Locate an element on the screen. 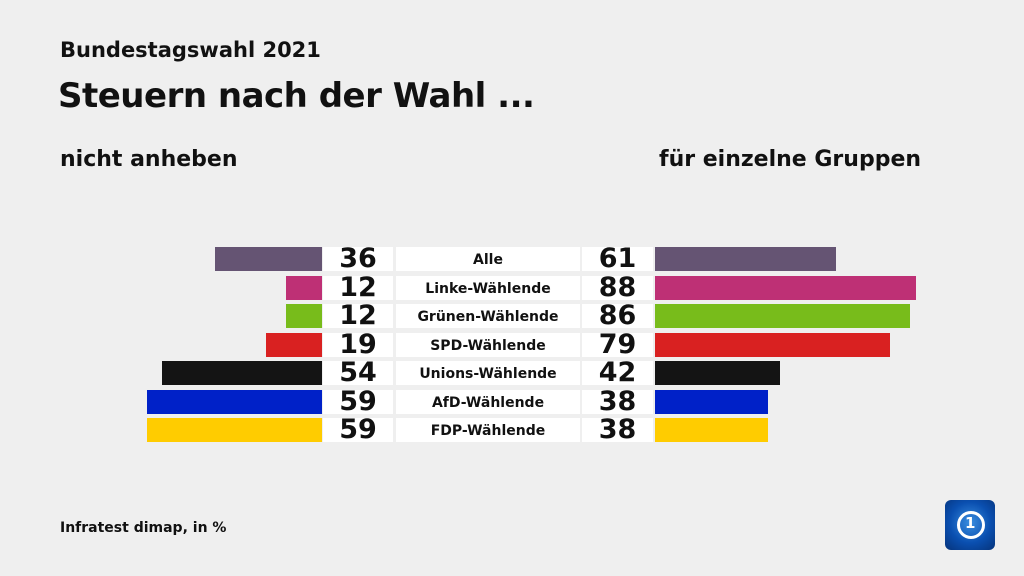 This screenshot has height=576, width=1024. source-note: Infratest dimap, in % is located at coordinates (143, 528).